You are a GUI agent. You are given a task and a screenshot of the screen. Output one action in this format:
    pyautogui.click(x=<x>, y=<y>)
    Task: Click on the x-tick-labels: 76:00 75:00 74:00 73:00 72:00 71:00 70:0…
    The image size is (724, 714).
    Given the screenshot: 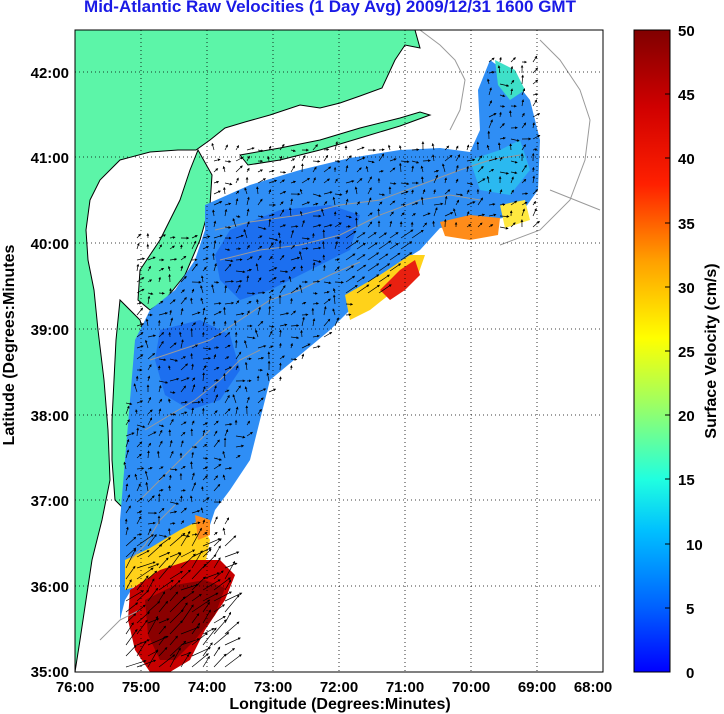 What is the action you would take?
    pyautogui.click(x=334, y=687)
    